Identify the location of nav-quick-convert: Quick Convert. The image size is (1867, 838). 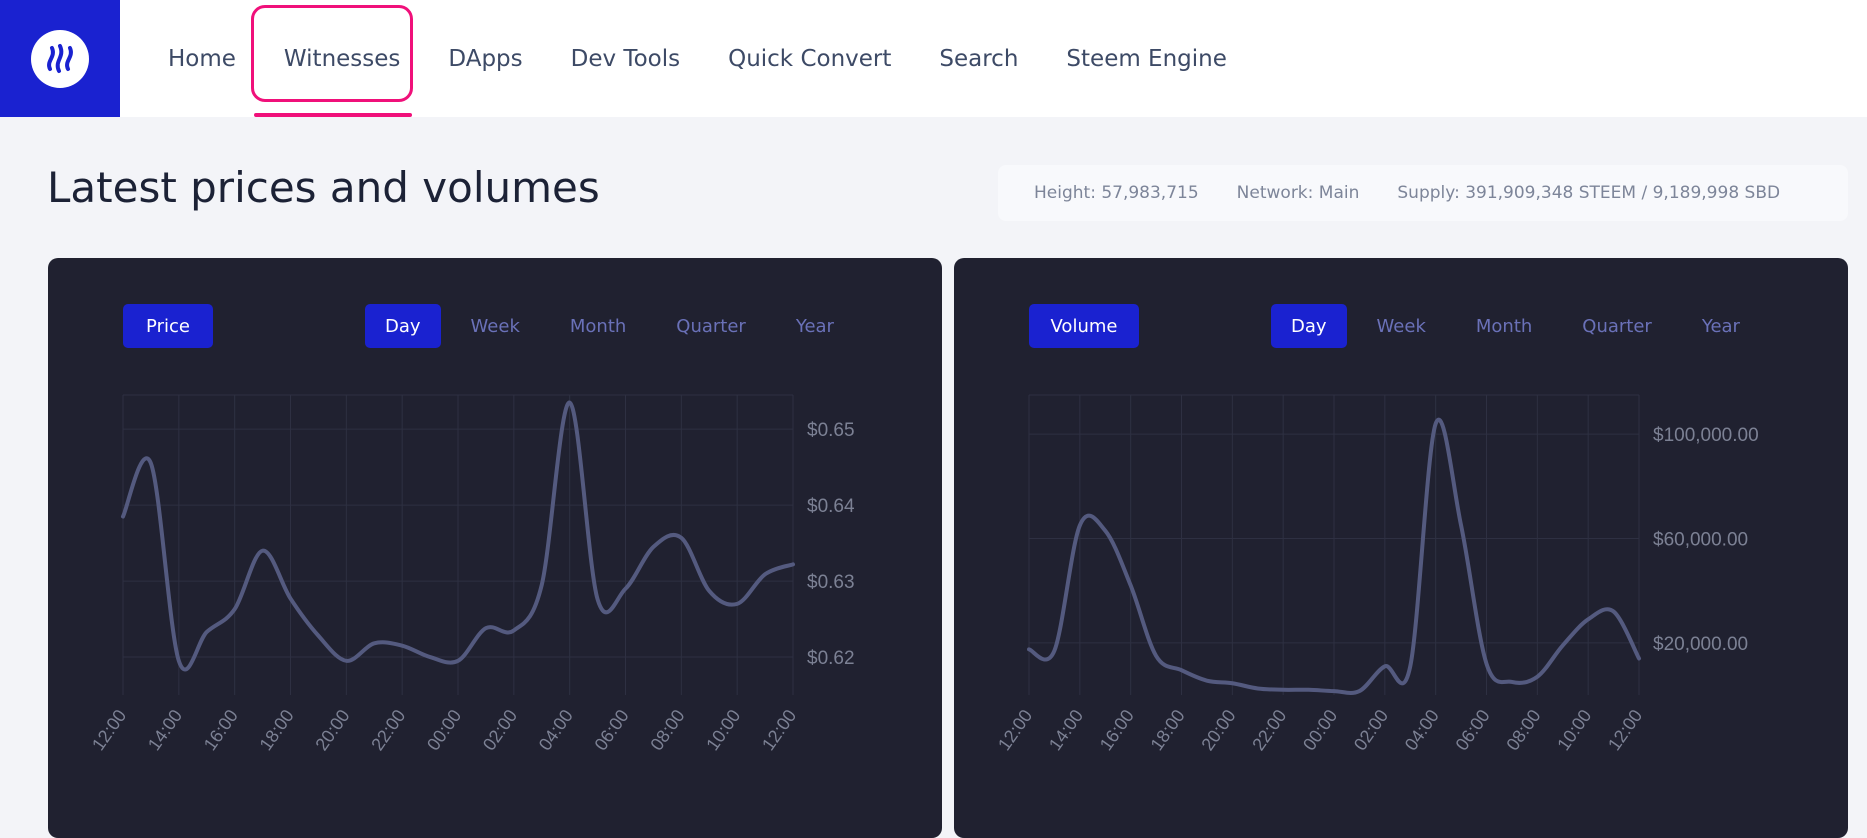
(810, 58).